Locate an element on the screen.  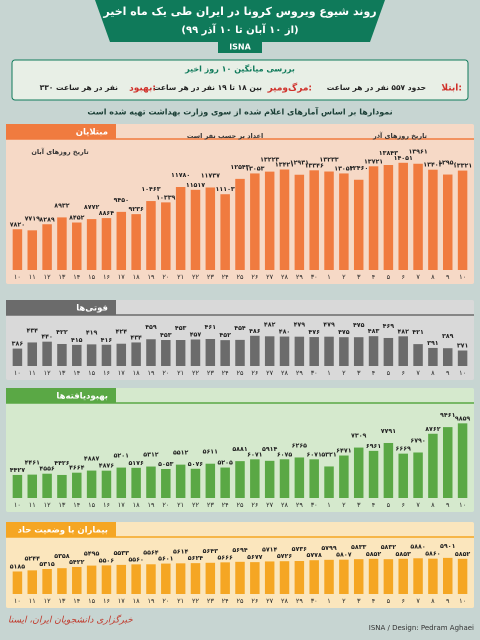
value-label: ۵۰۷۶ is located at coordinates (196, 464).